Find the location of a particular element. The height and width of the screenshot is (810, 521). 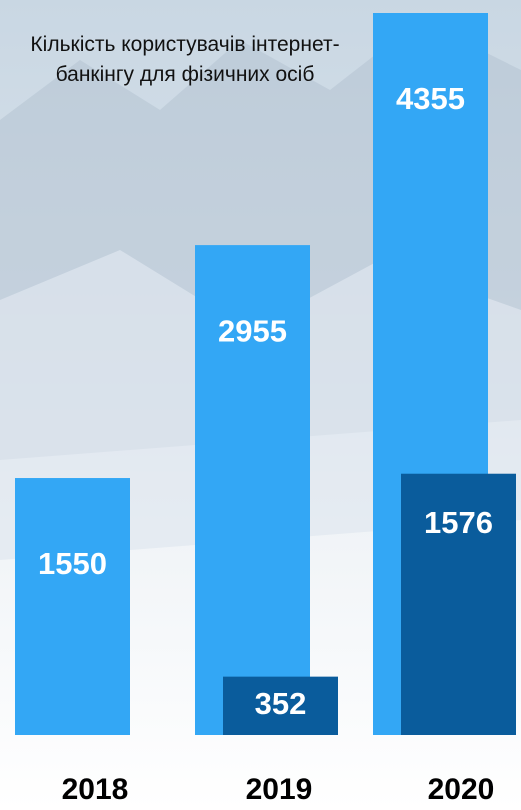

value-label: 352 is located at coordinates (281, 703).